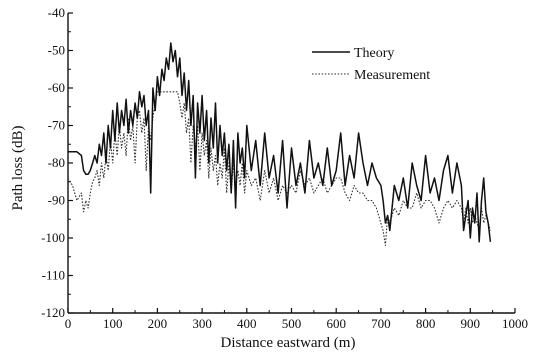 This screenshot has height=355, width=538. I want to click on y-tick-label: -70, so click(56, 125).